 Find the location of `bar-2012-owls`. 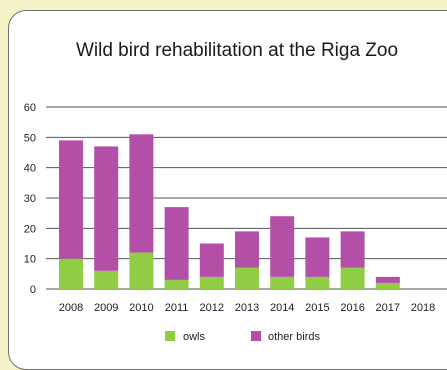

bar-2012-owls is located at coordinates (211, 282).